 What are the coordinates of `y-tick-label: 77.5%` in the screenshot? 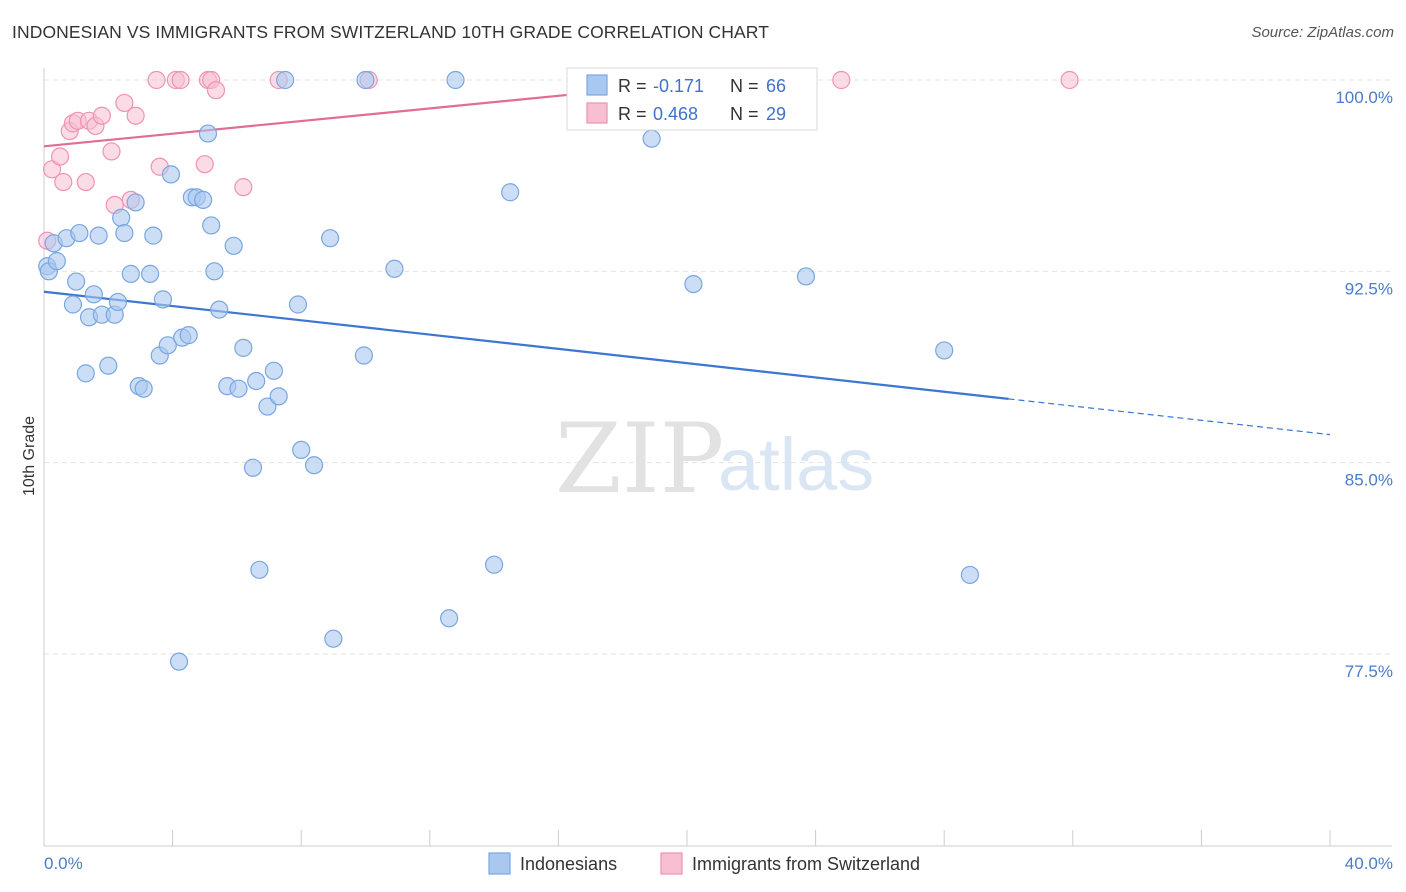 It's located at (1369, 671).